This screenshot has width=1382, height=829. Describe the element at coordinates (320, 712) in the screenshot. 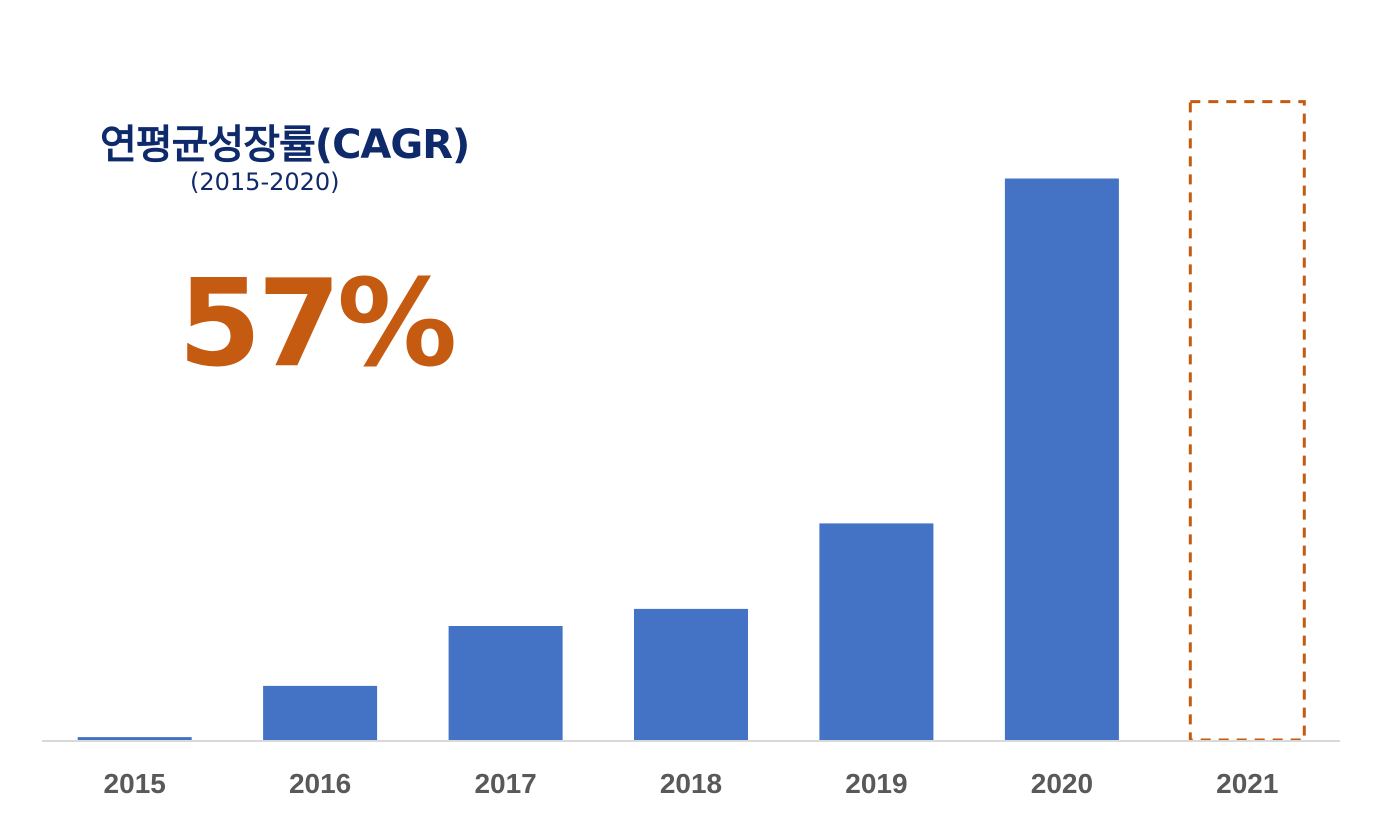

I see `bar-2016` at that location.